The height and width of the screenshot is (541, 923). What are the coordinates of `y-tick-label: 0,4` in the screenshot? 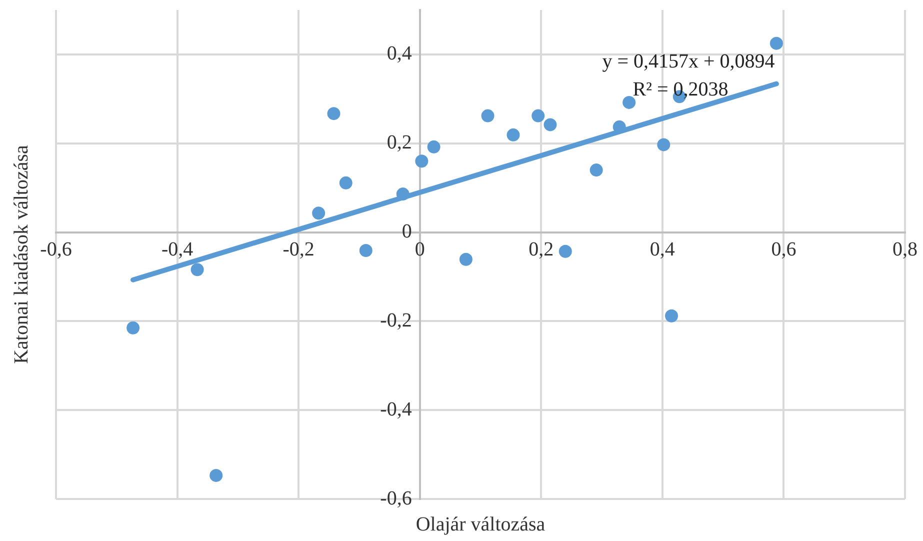 It's located at (399, 53).